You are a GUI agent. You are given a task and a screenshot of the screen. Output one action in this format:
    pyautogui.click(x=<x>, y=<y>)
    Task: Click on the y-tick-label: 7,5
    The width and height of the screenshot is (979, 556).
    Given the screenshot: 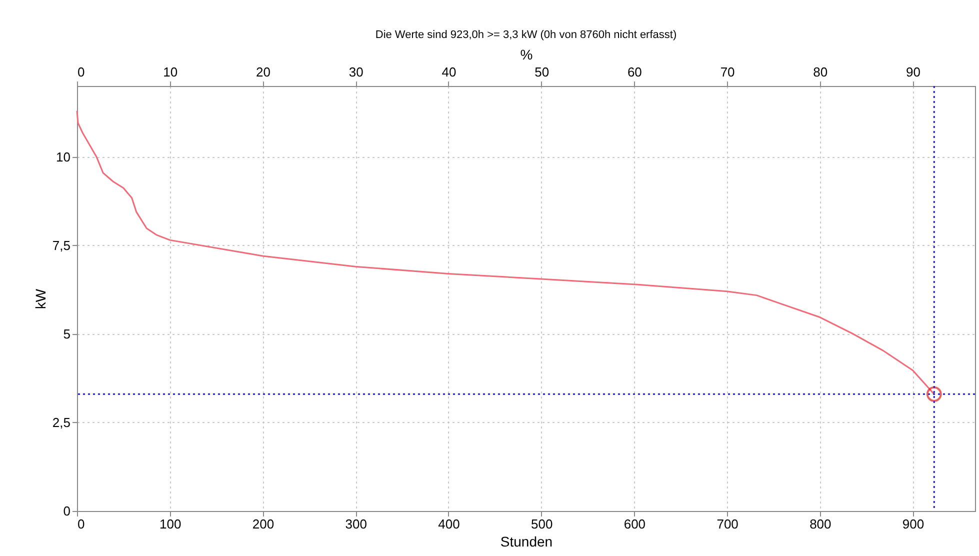 What is the action you would take?
    pyautogui.click(x=61, y=245)
    